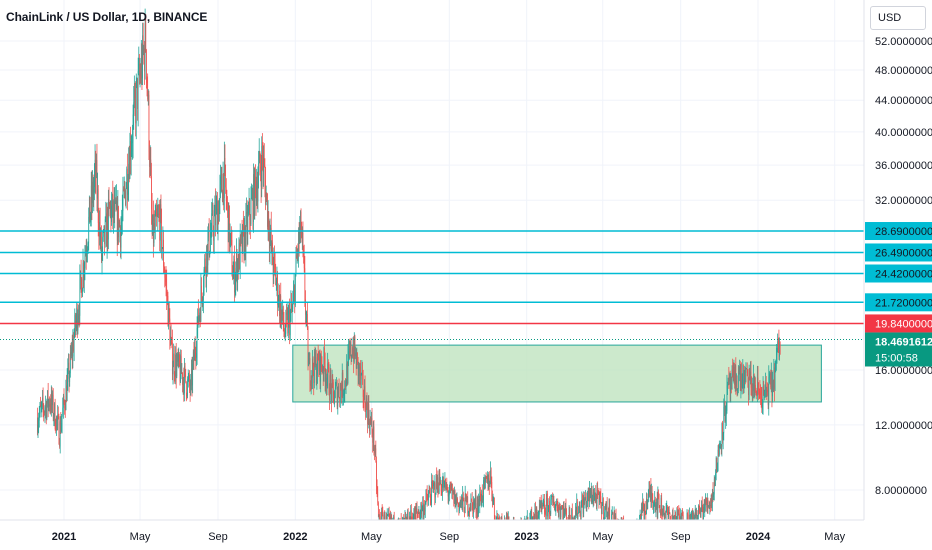 Image resolution: width=932 pixels, height=550 pixels. I want to click on level-price-label: 28.6900000, so click(903, 232).